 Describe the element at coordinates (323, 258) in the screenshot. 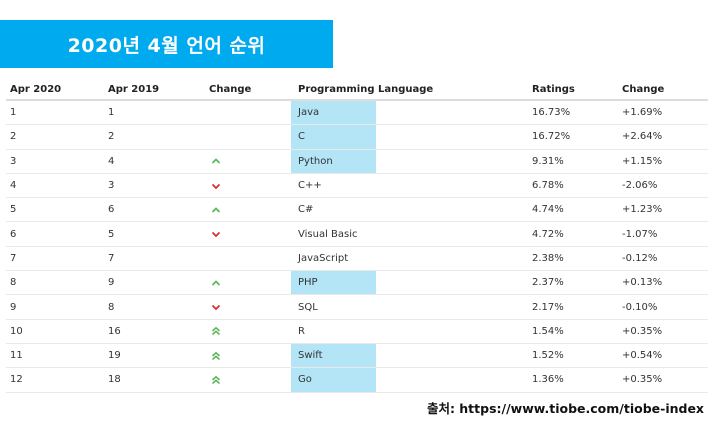

I see `cell-language: JavaScript` at that location.